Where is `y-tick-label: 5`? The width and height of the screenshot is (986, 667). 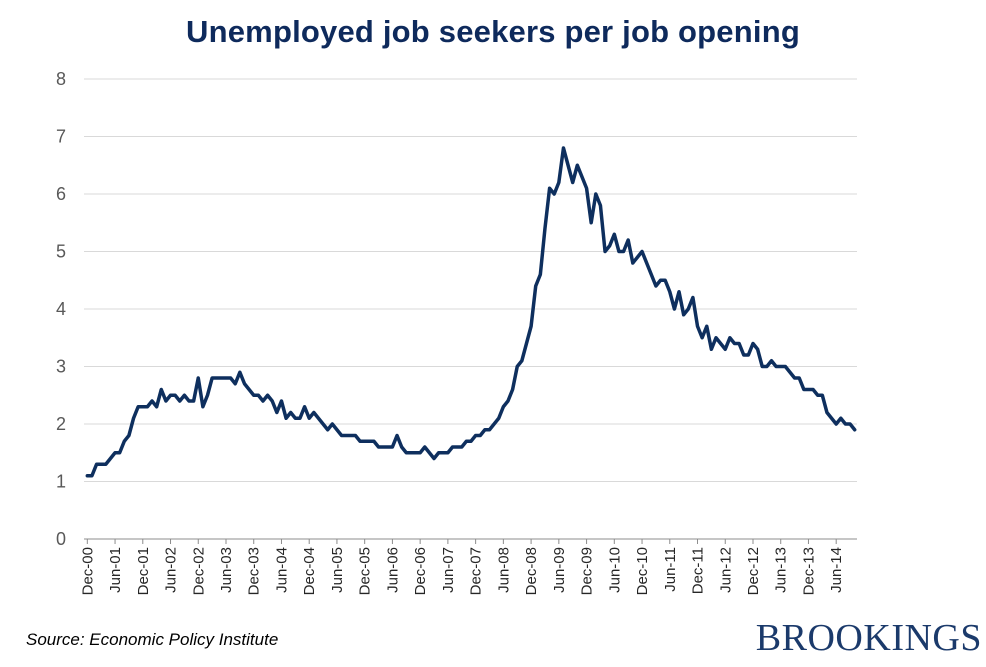 y-tick-label: 5 is located at coordinates (61, 252).